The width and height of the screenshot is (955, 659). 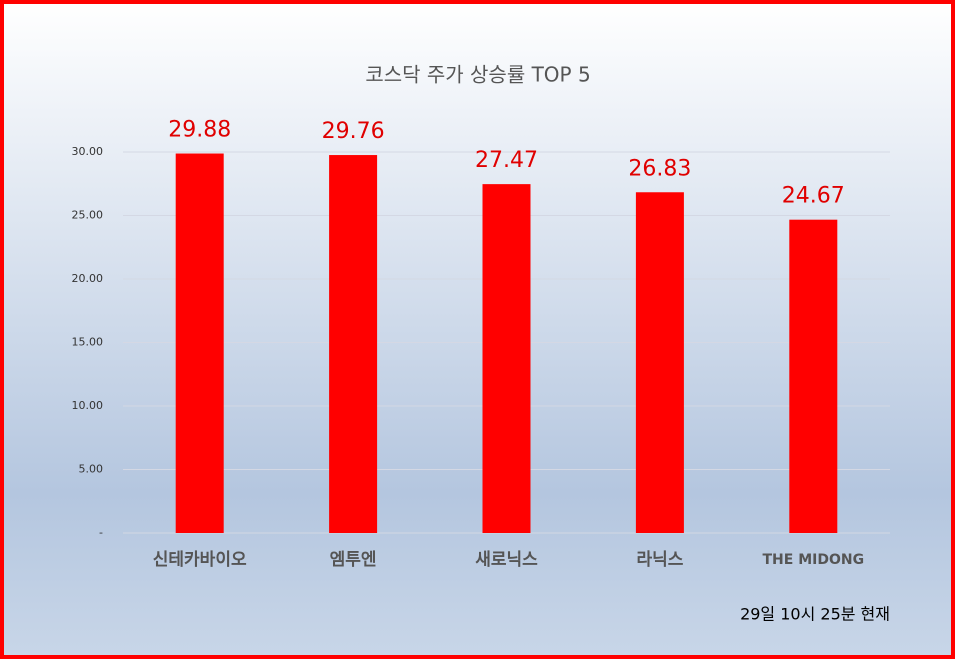 What do you see at coordinates (815, 614) in the screenshot?
I see `annotation: 29일 10시 25분 현재` at bounding box center [815, 614].